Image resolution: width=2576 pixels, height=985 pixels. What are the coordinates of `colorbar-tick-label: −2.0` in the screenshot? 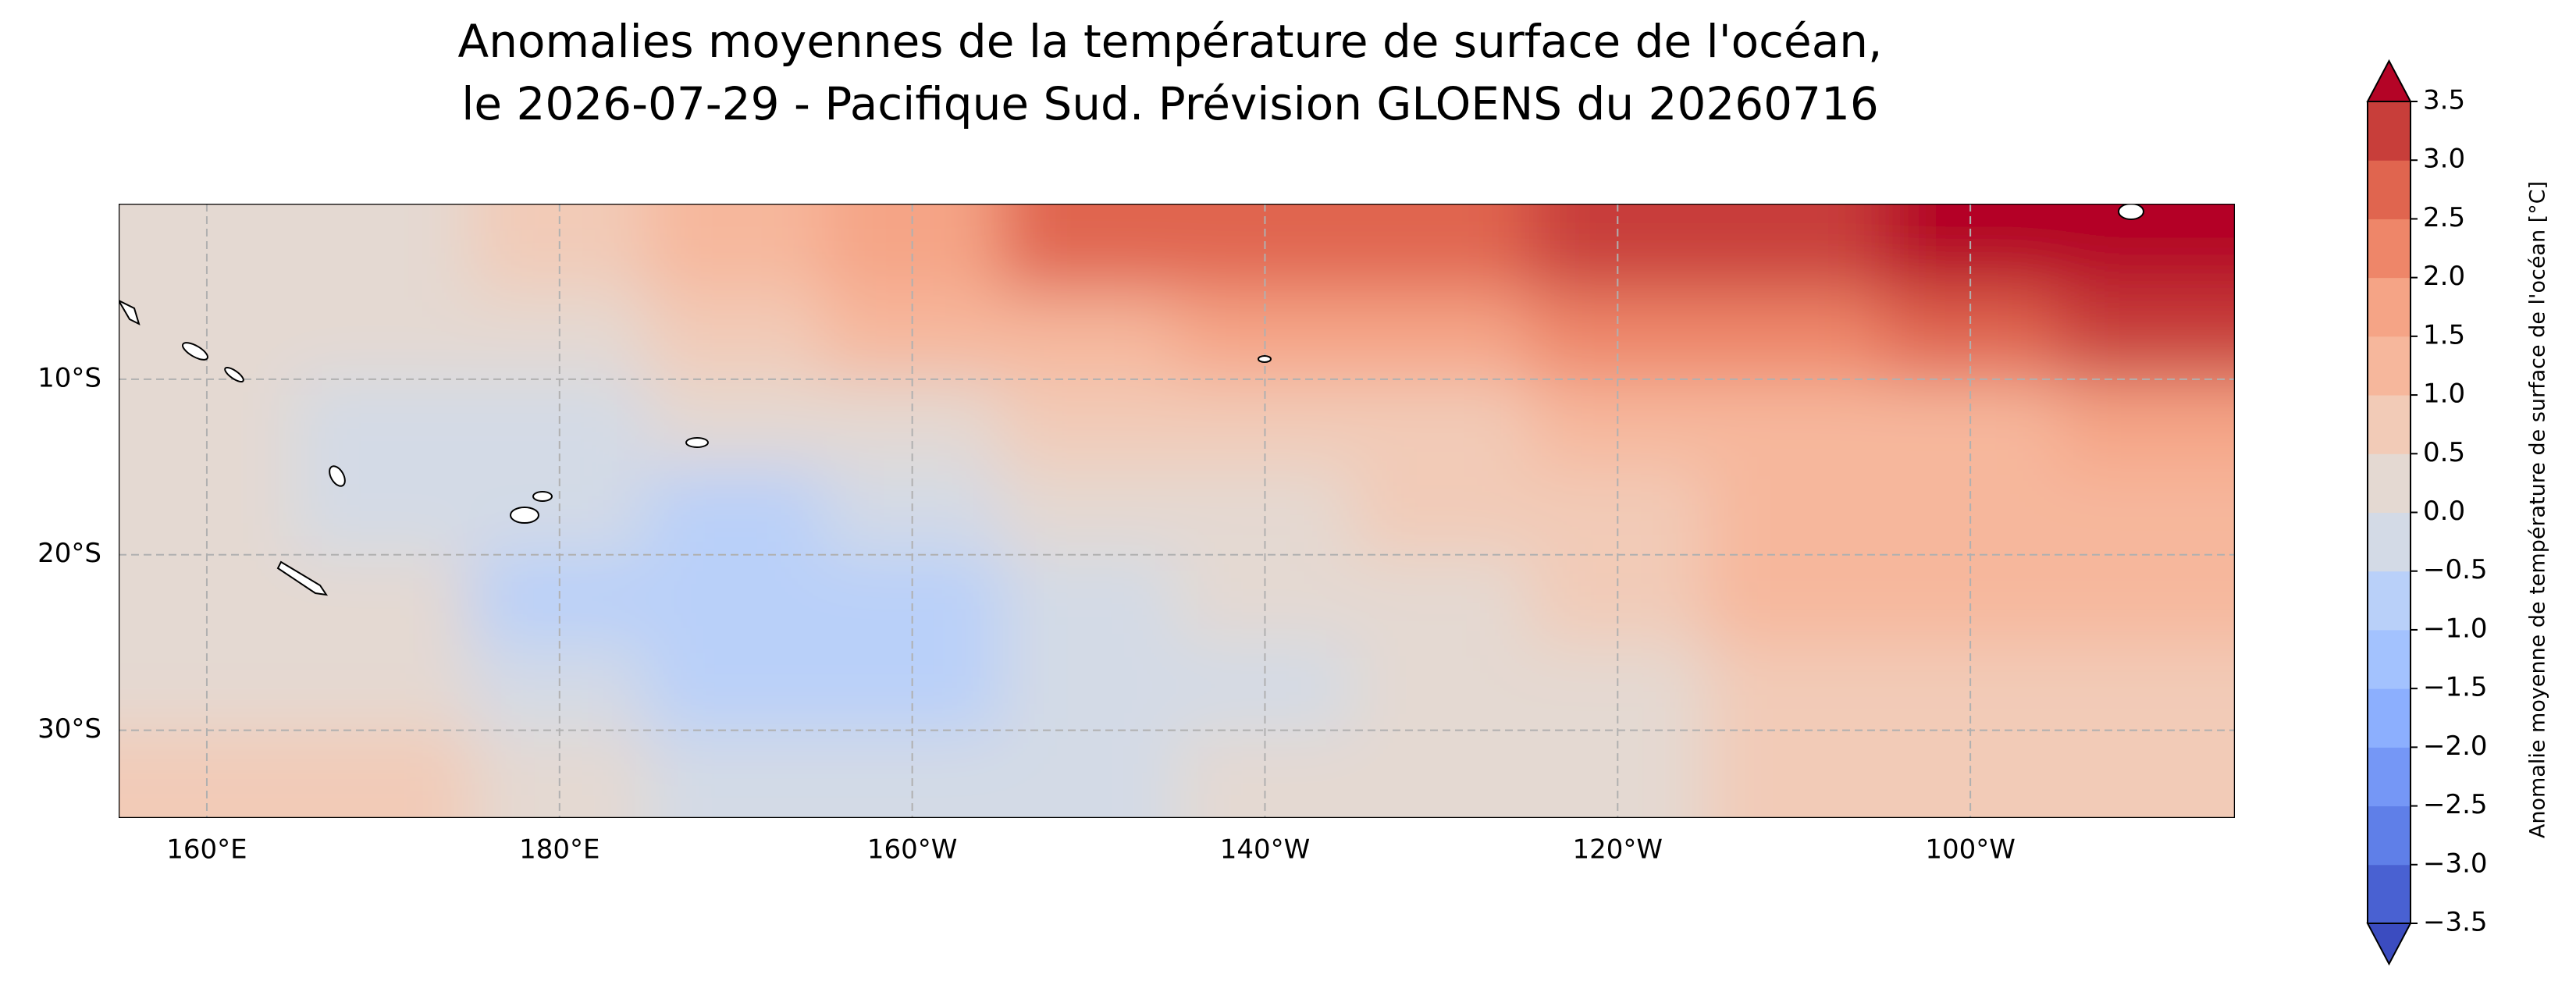 It's located at (2455, 746).